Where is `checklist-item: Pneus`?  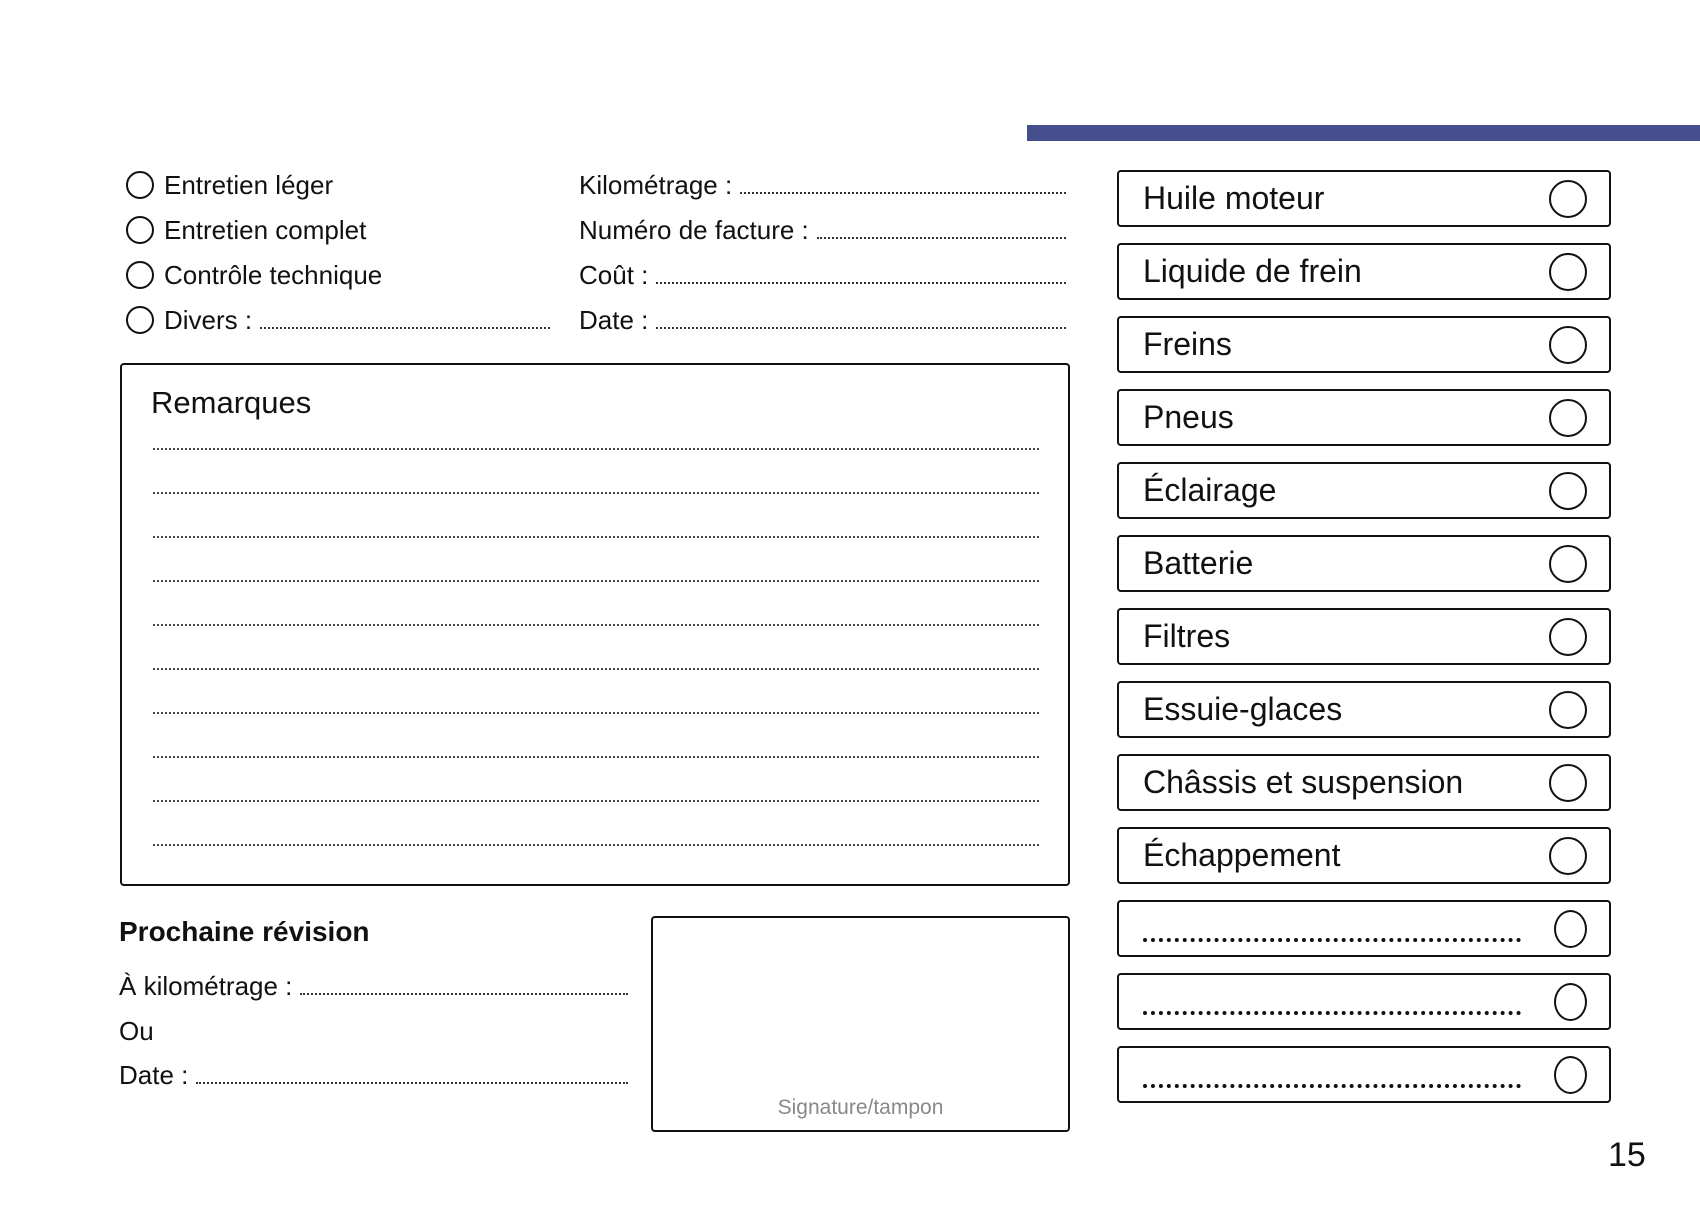 checklist-item: Pneus is located at coordinates (1364, 417).